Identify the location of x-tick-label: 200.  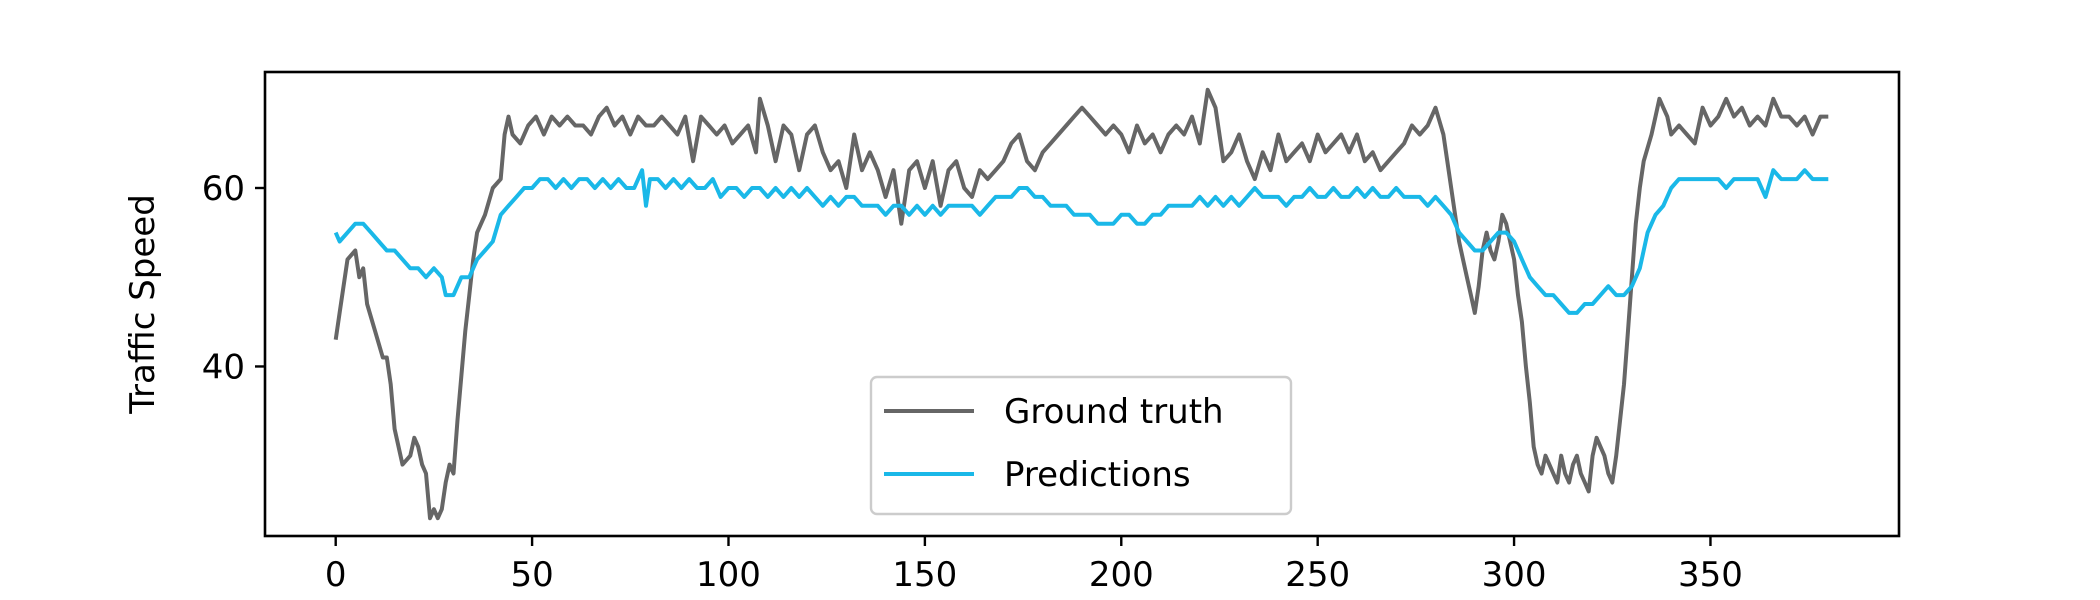
(1121, 575).